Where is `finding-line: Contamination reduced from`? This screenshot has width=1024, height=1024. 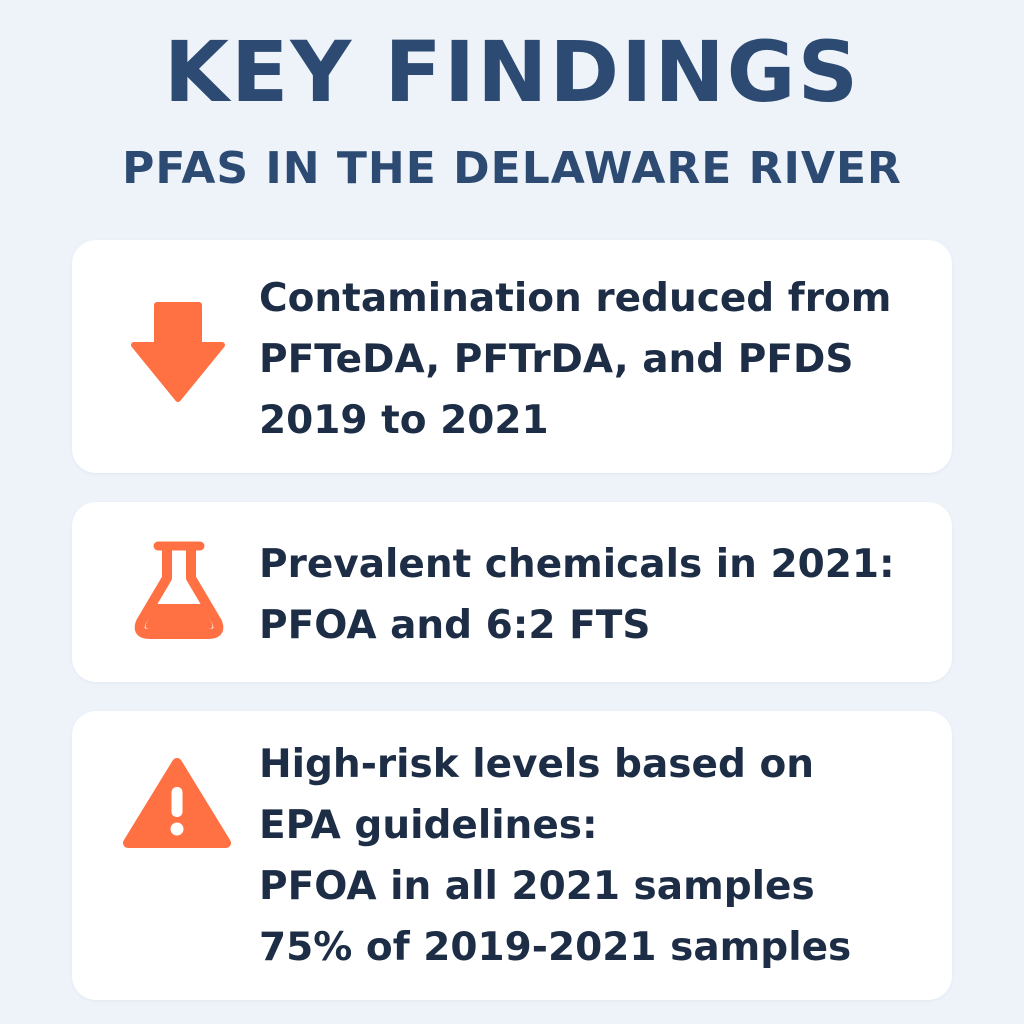
finding-line: Contamination reduced from is located at coordinates (575, 298).